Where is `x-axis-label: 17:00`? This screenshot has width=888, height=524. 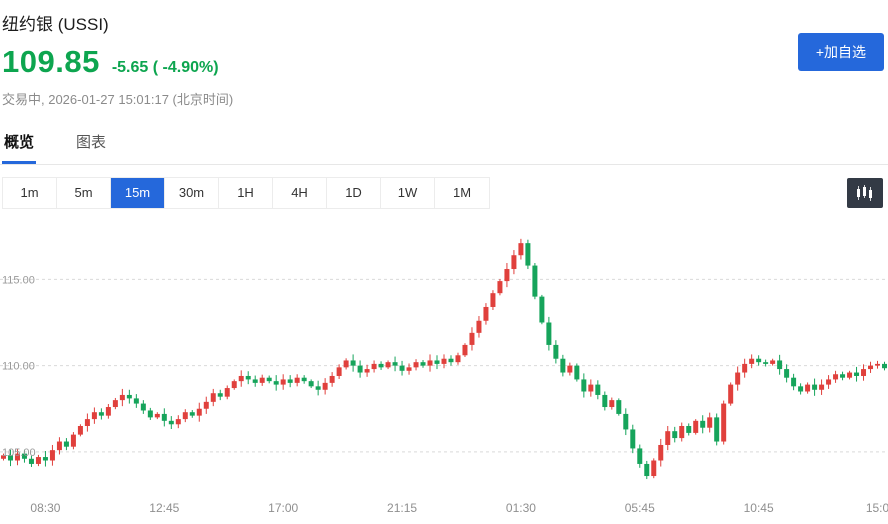
x-axis-label: 17:00 is located at coordinates (283, 508).